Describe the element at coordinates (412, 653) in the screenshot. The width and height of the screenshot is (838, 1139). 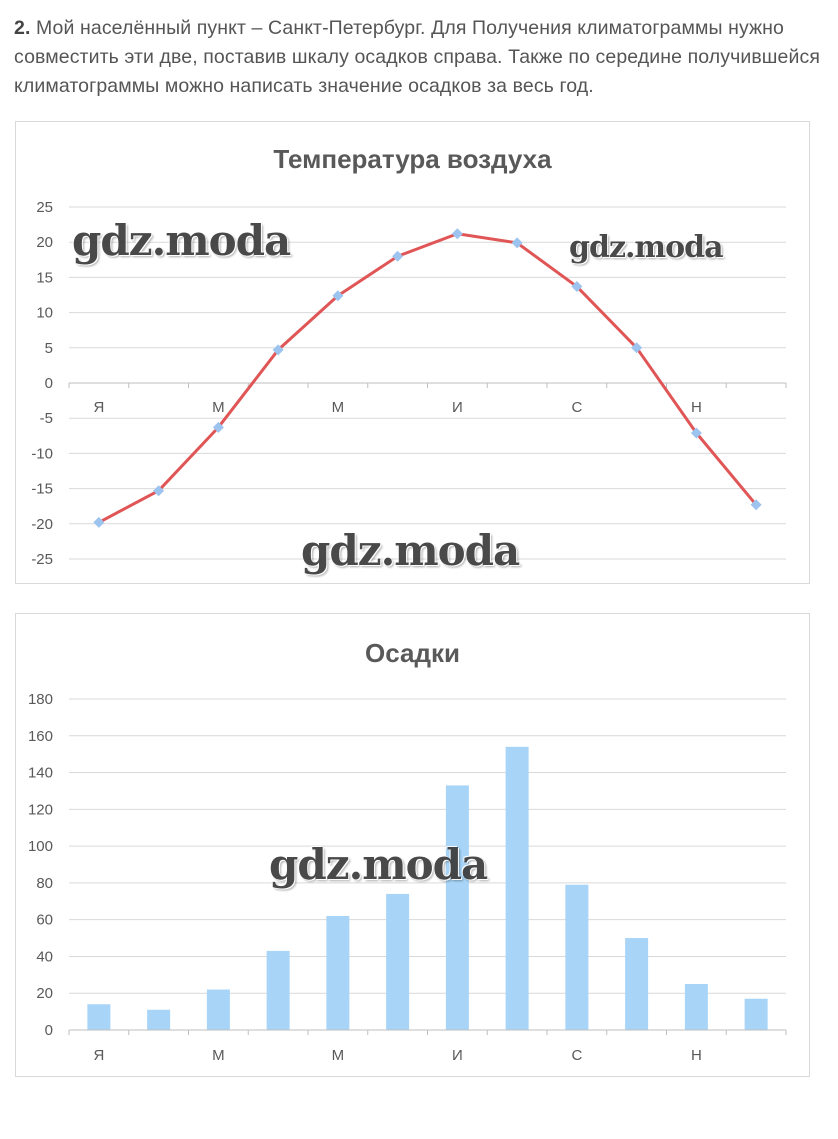
I see `precipitation-chart-title: Осадки` at that location.